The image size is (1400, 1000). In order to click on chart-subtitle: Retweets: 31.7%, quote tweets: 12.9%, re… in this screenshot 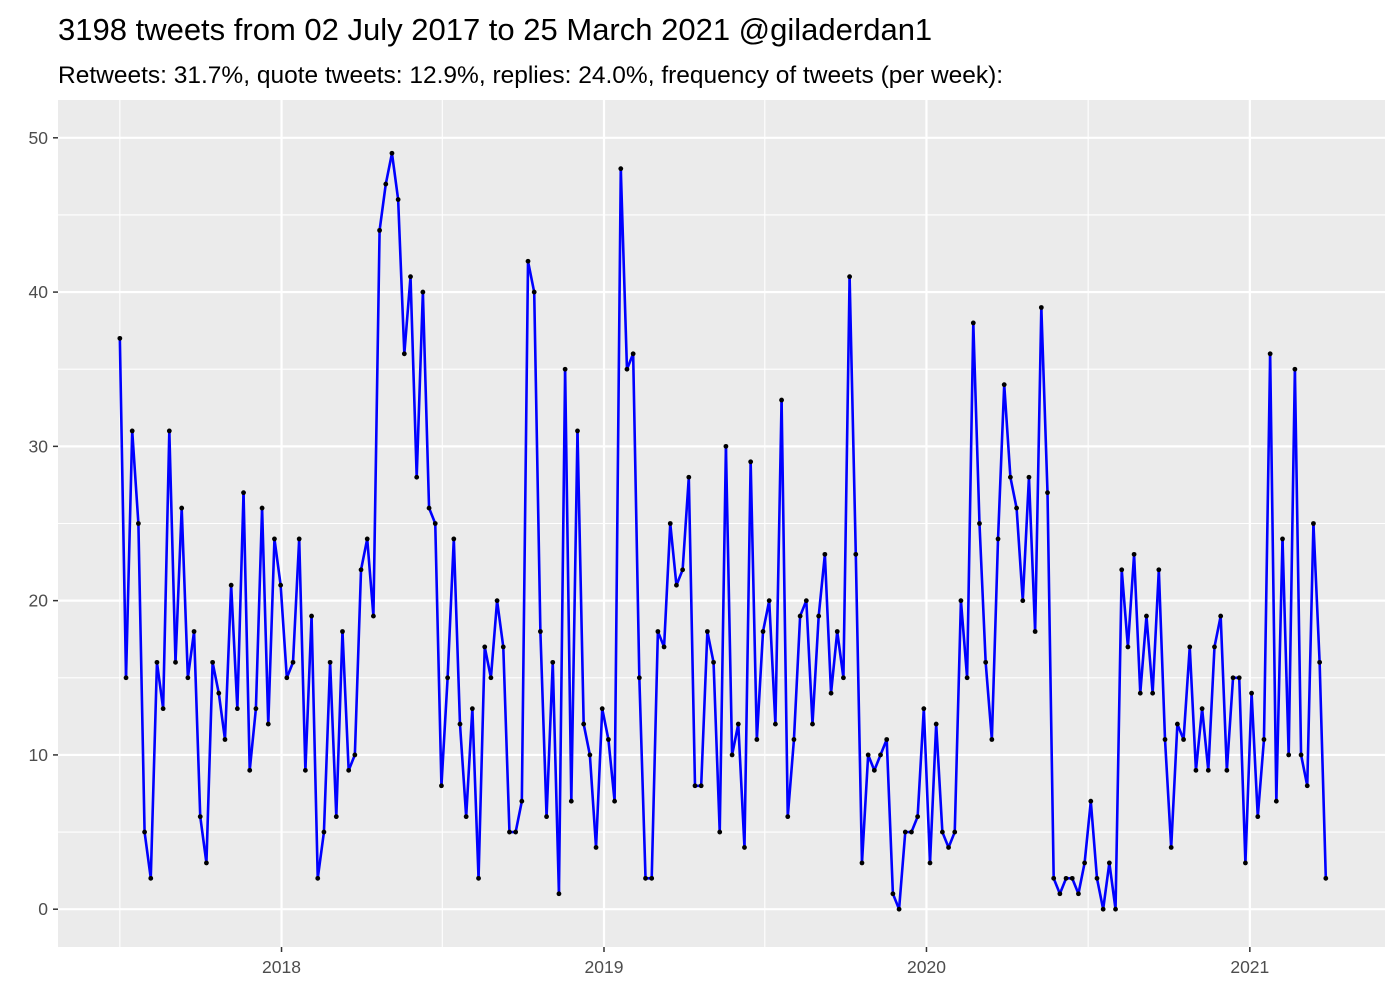, I will do `click(531, 75)`.